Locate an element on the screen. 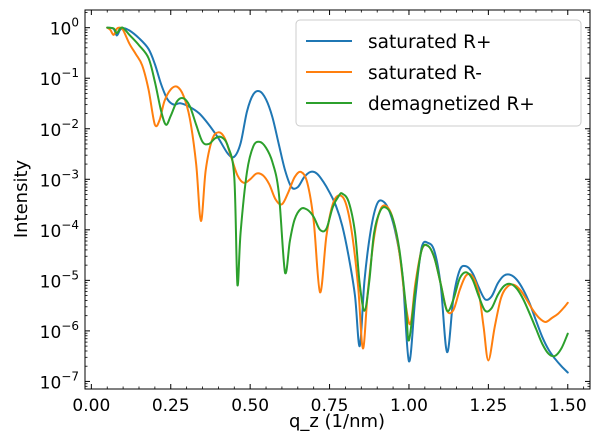 This screenshot has width=601, height=441. x-tick-label: 0.25 is located at coordinates (171, 406).